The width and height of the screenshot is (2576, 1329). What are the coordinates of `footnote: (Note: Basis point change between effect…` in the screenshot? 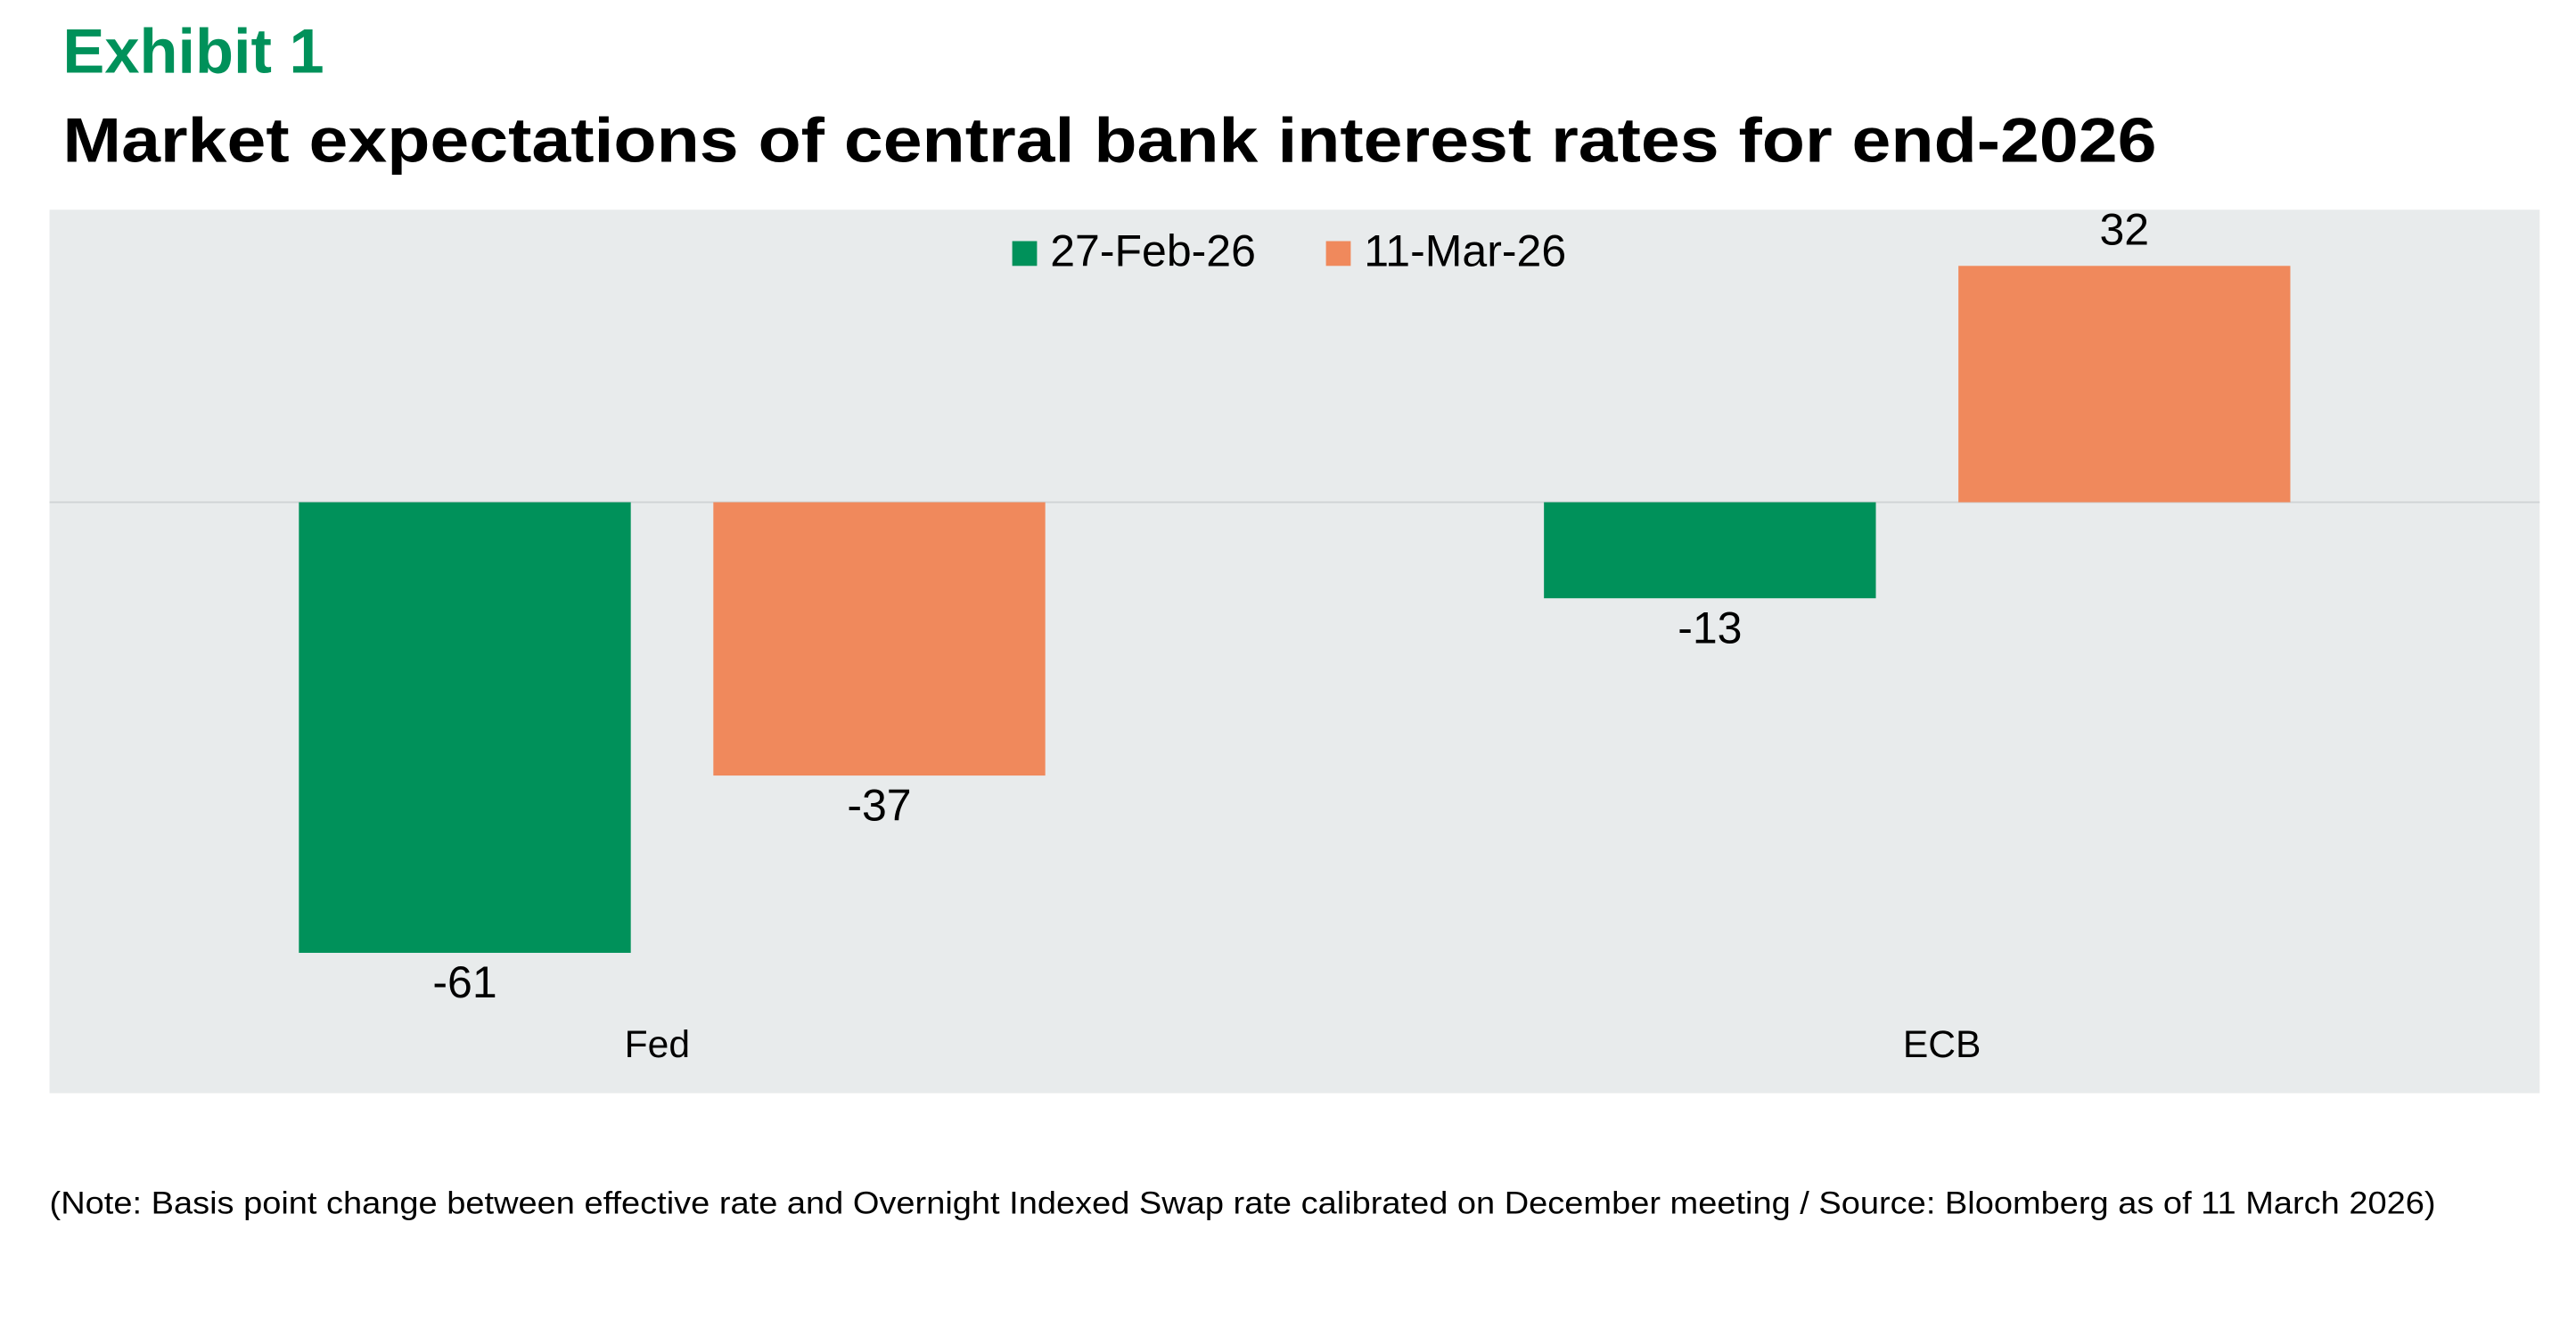 It's located at (1243, 1203).